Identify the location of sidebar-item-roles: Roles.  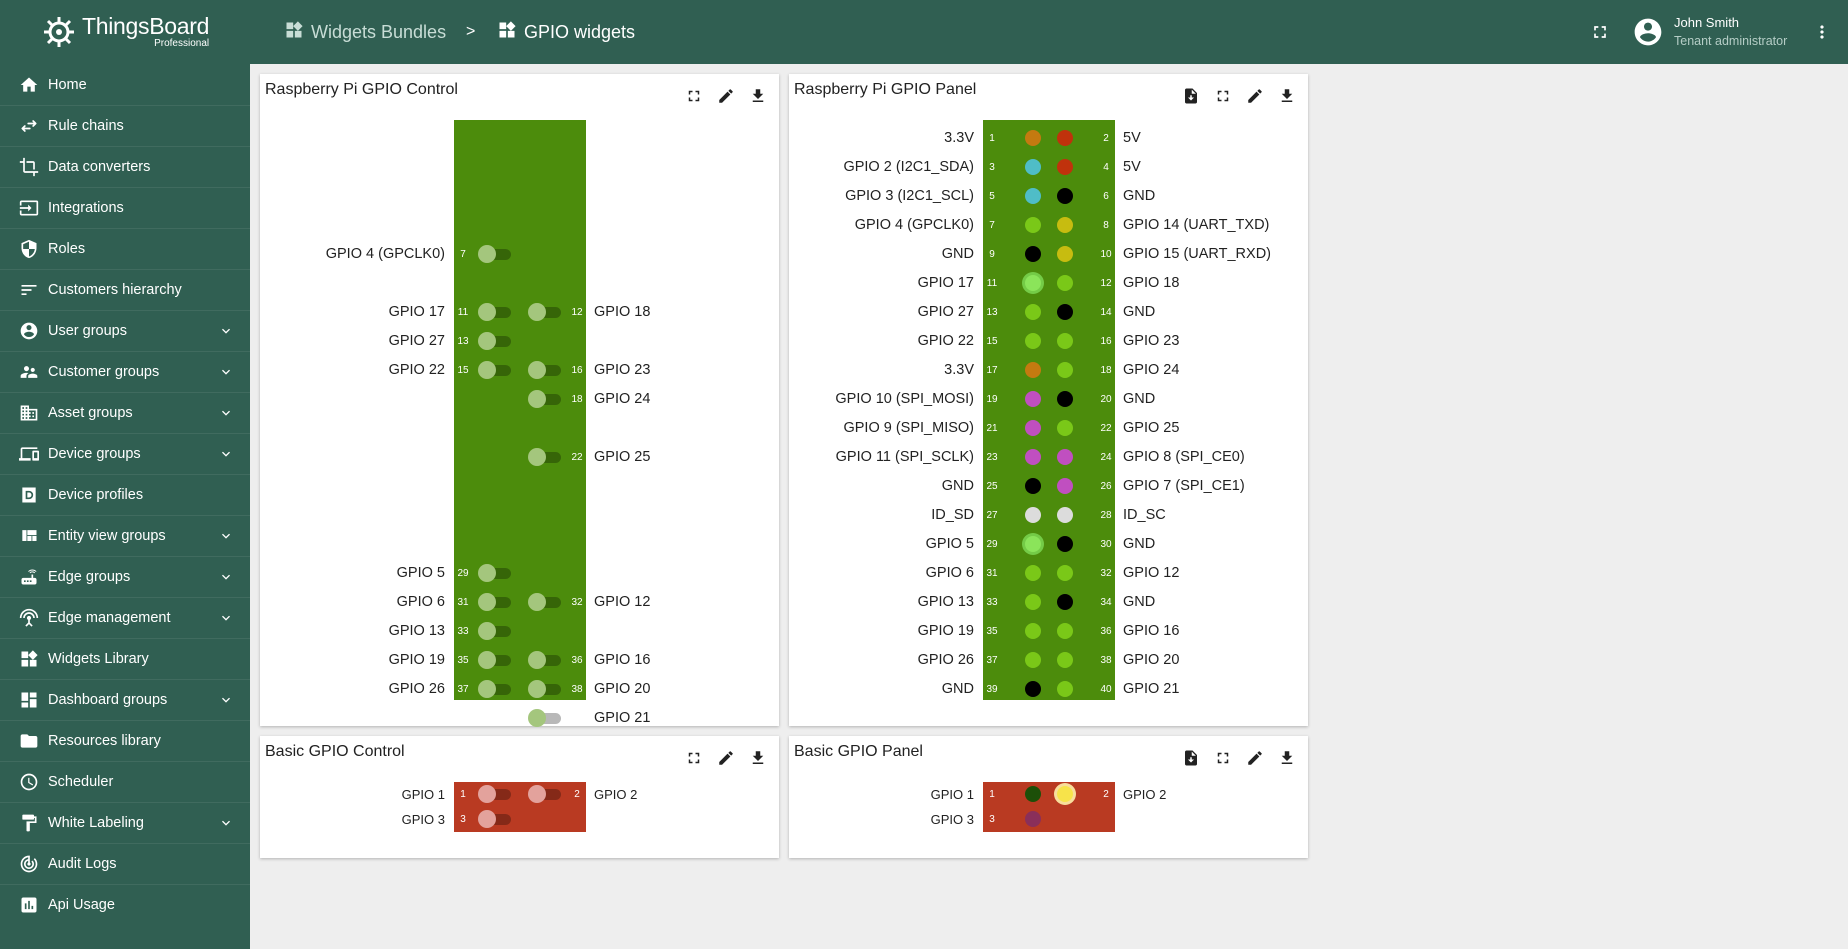
(125, 248).